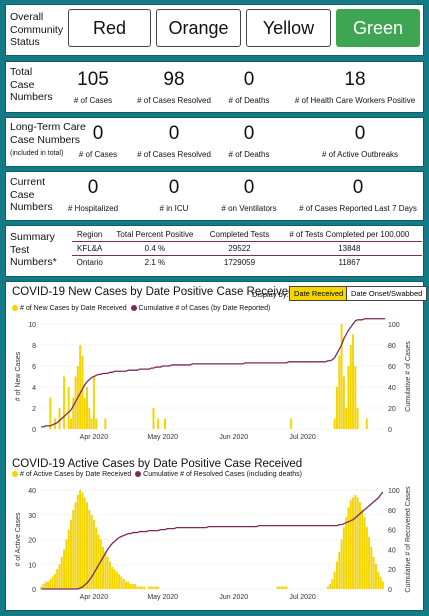 This screenshot has height=616, width=429. Describe the element at coordinates (162, 437) in the screenshot. I see `x-tick-label: May 2020` at that location.